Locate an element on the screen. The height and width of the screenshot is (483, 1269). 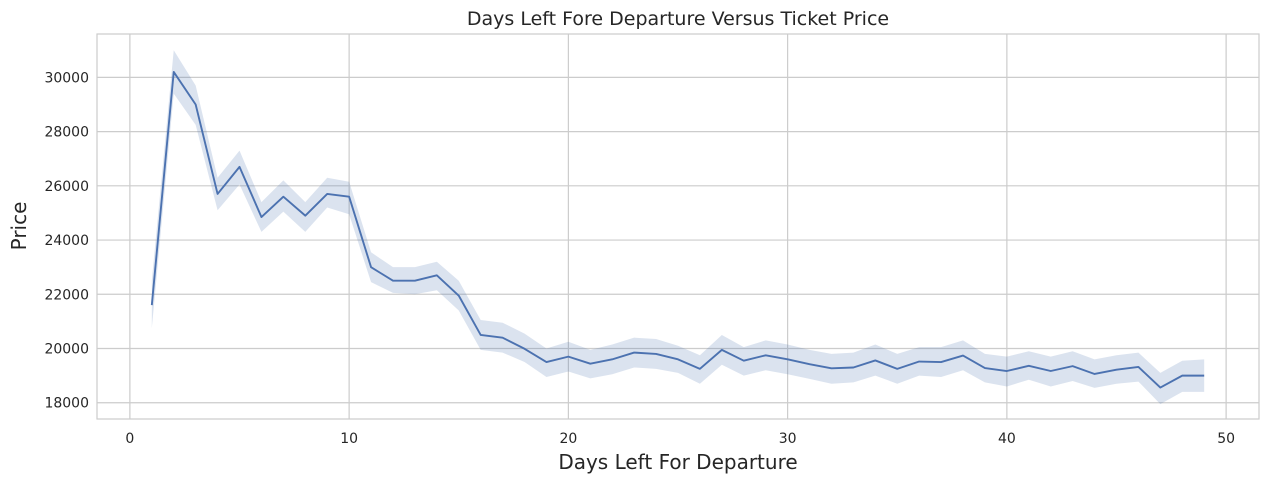
y-tick-labels: 18000 20000 22000 24000 26000 28000 30000 is located at coordinates (66, 240).